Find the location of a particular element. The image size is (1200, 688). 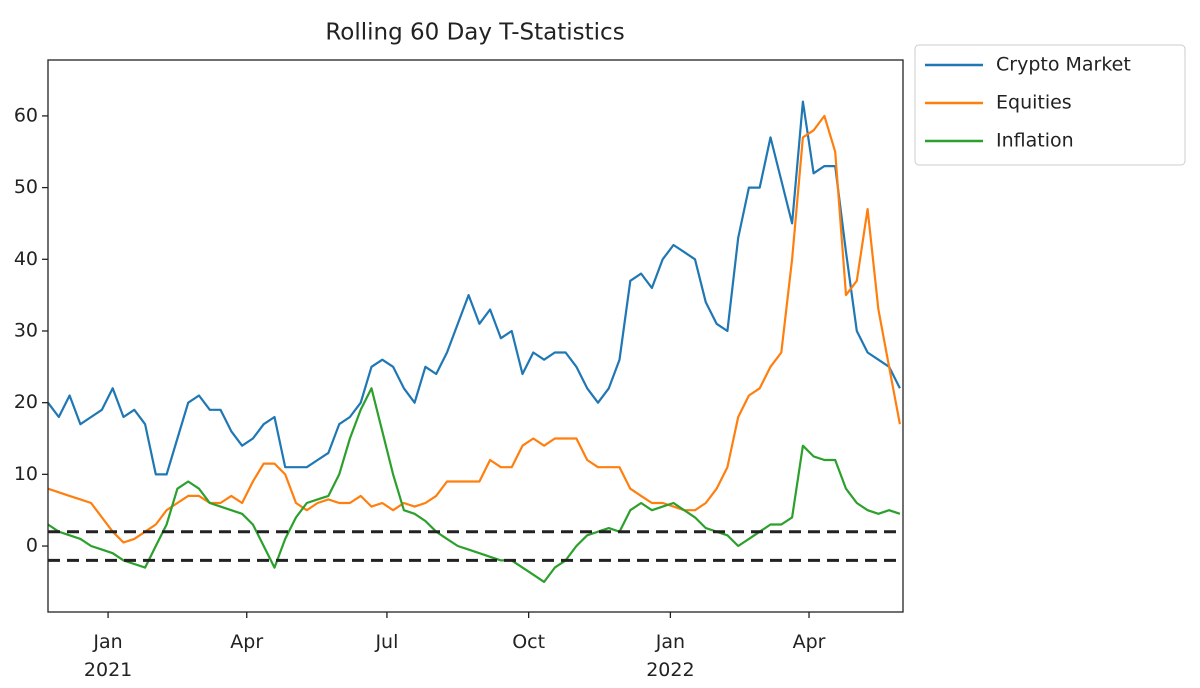

legend-label: Inflation is located at coordinates (1035, 141).